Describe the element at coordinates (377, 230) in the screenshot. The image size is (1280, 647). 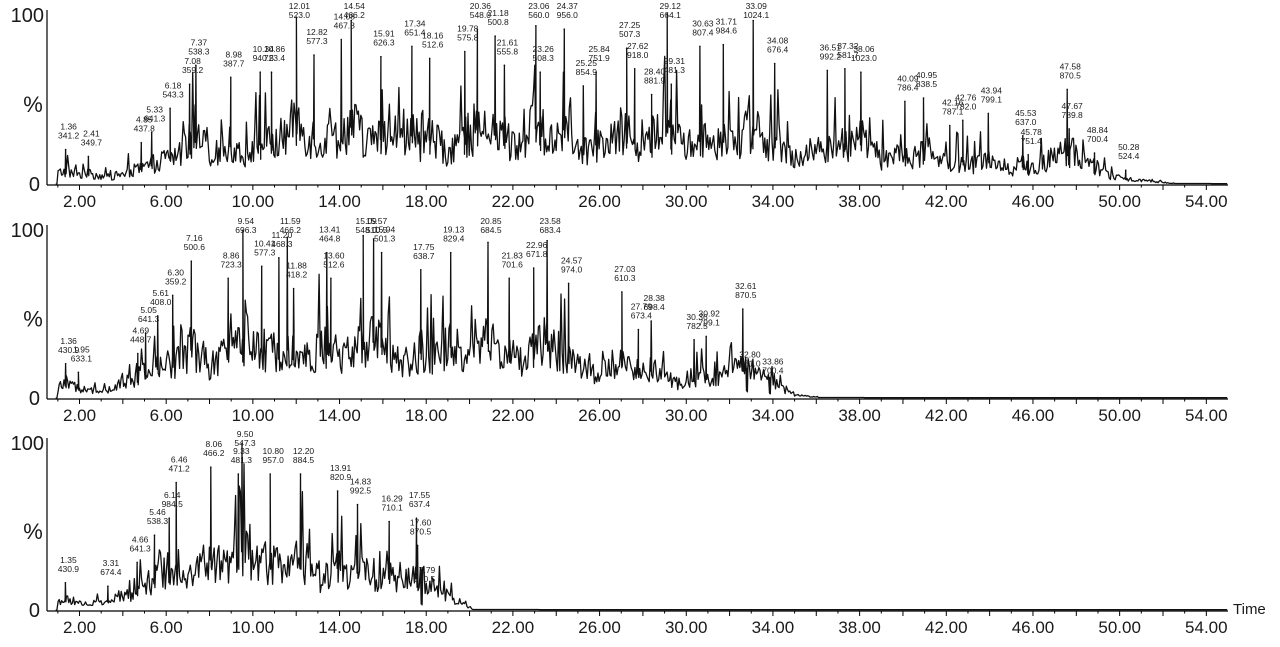
I see `peak-label-mz: 510.5` at that location.